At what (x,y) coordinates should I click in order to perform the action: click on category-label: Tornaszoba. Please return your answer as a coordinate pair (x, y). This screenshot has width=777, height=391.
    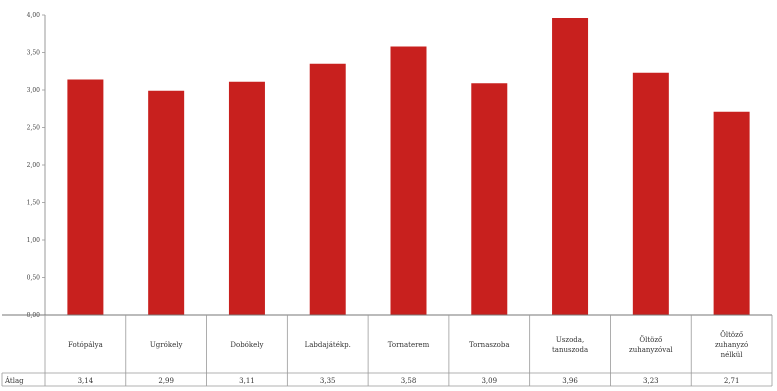
    Looking at the image, I should click on (489, 345).